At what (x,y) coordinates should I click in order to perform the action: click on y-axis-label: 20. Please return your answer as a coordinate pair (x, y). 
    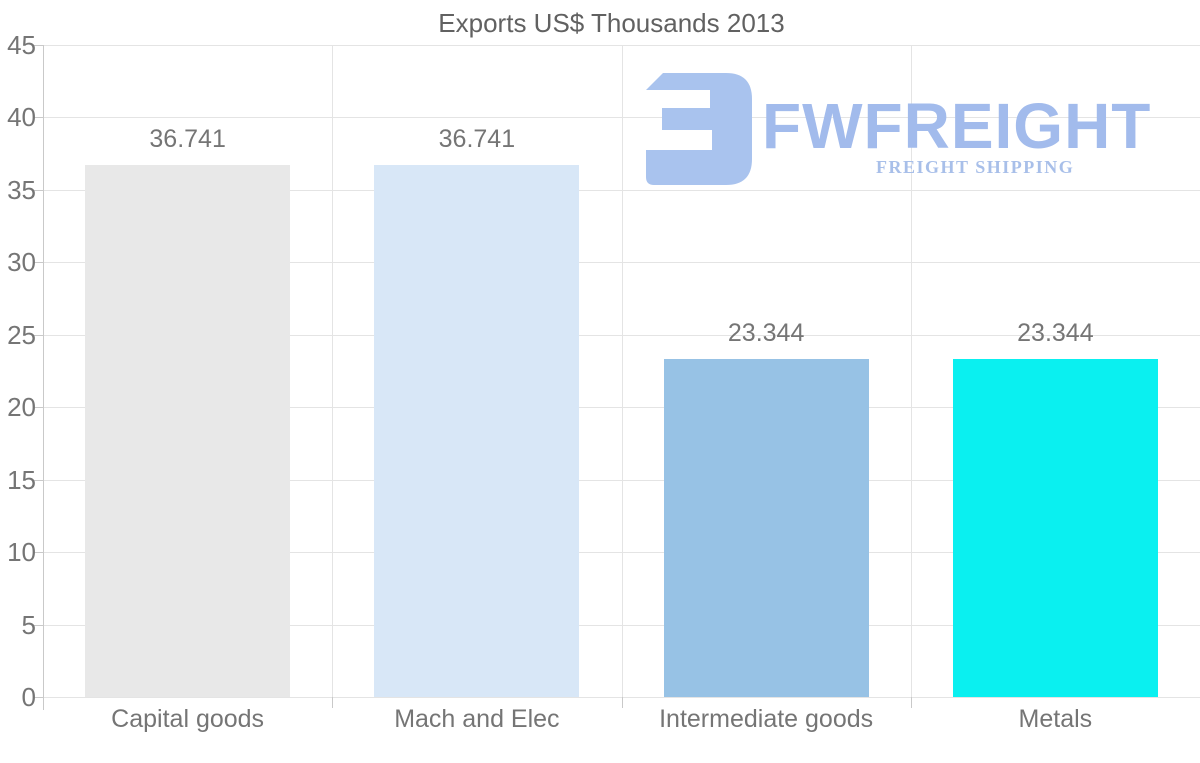
    Looking at the image, I should click on (21, 407).